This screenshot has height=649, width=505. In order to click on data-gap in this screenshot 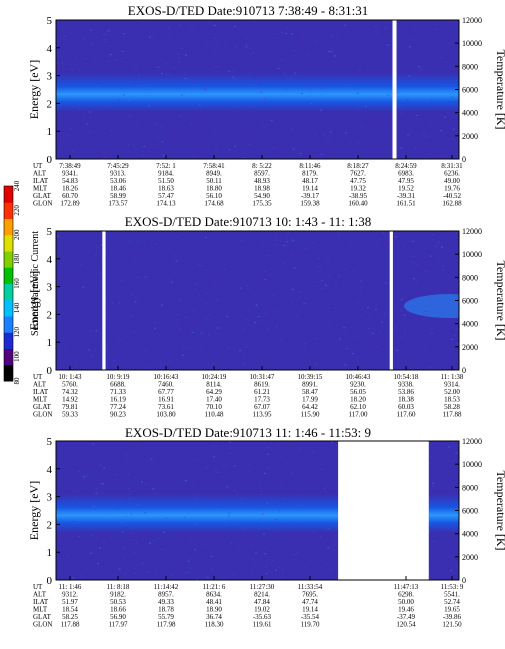, I will do `click(391, 300)`.